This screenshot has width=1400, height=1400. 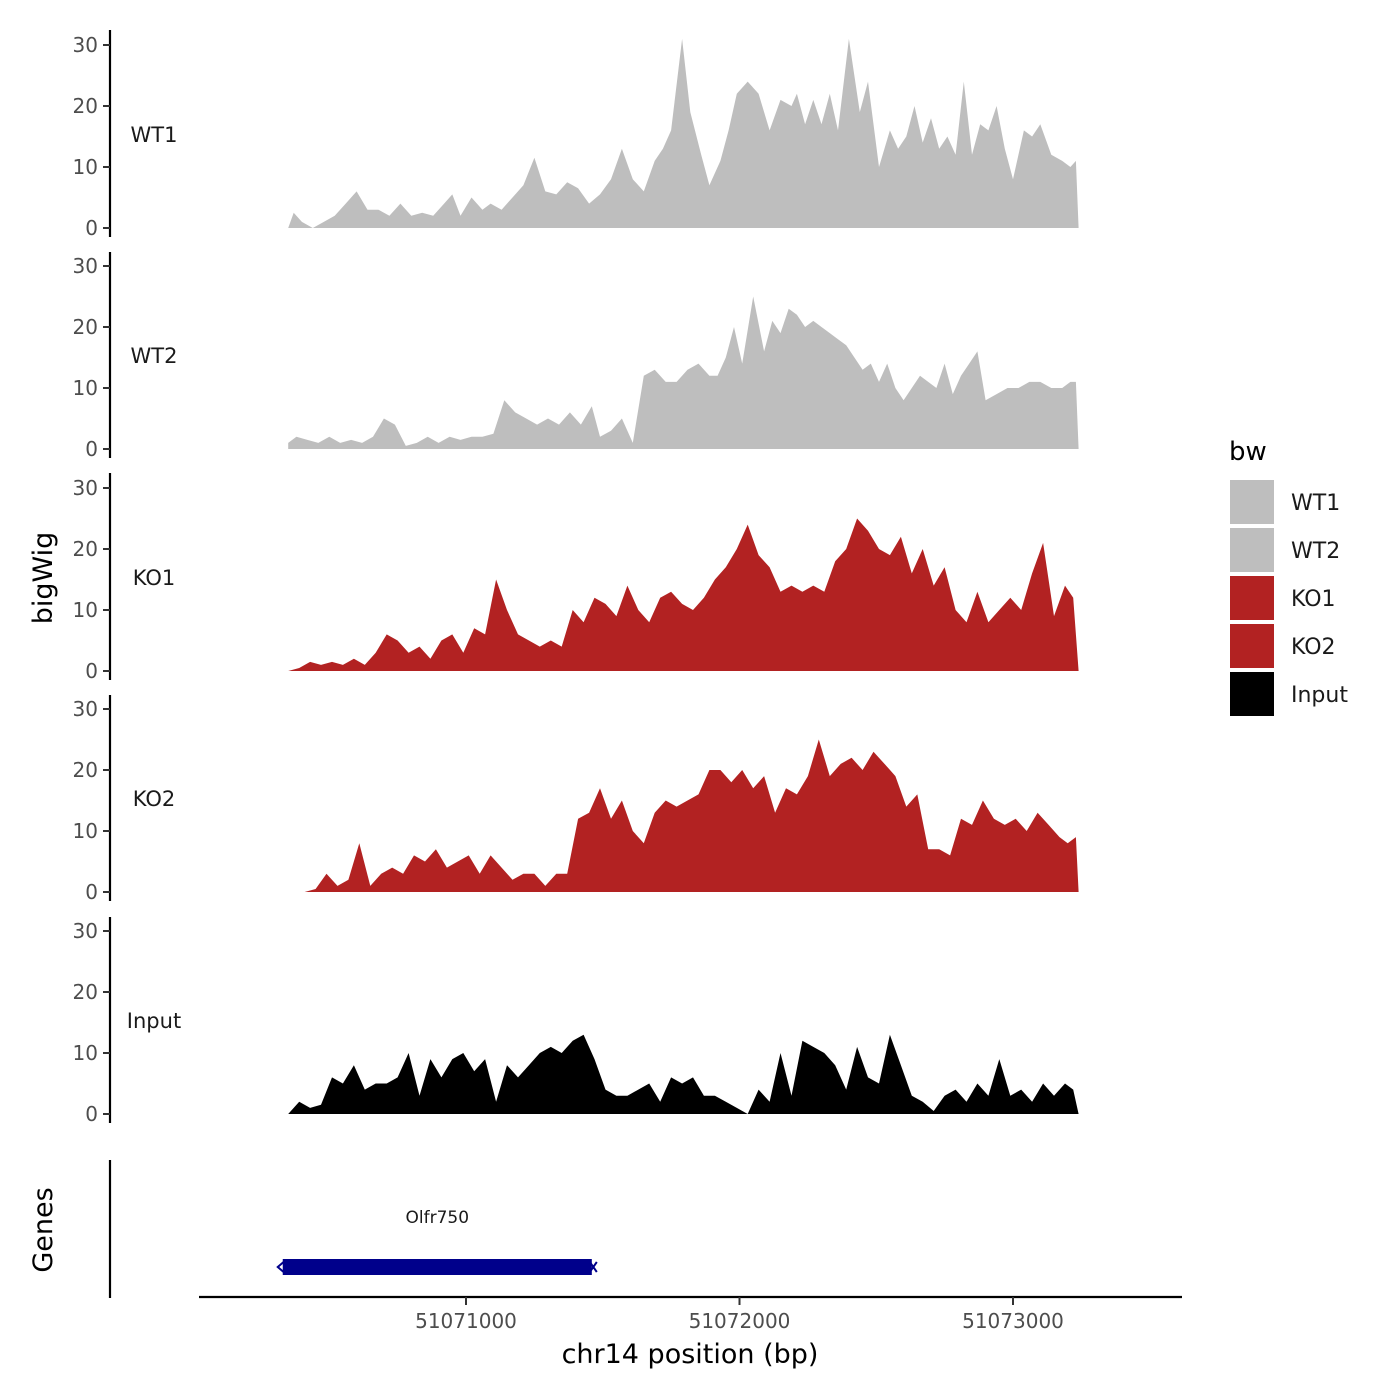 I want to click on area-ko2, so click(x=691, y=815).